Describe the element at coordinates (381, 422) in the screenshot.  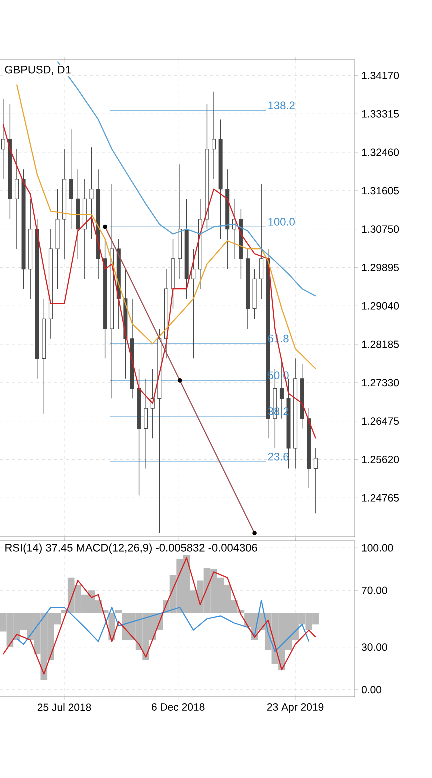
I see `y-tick-label: 1.26475` at that location.